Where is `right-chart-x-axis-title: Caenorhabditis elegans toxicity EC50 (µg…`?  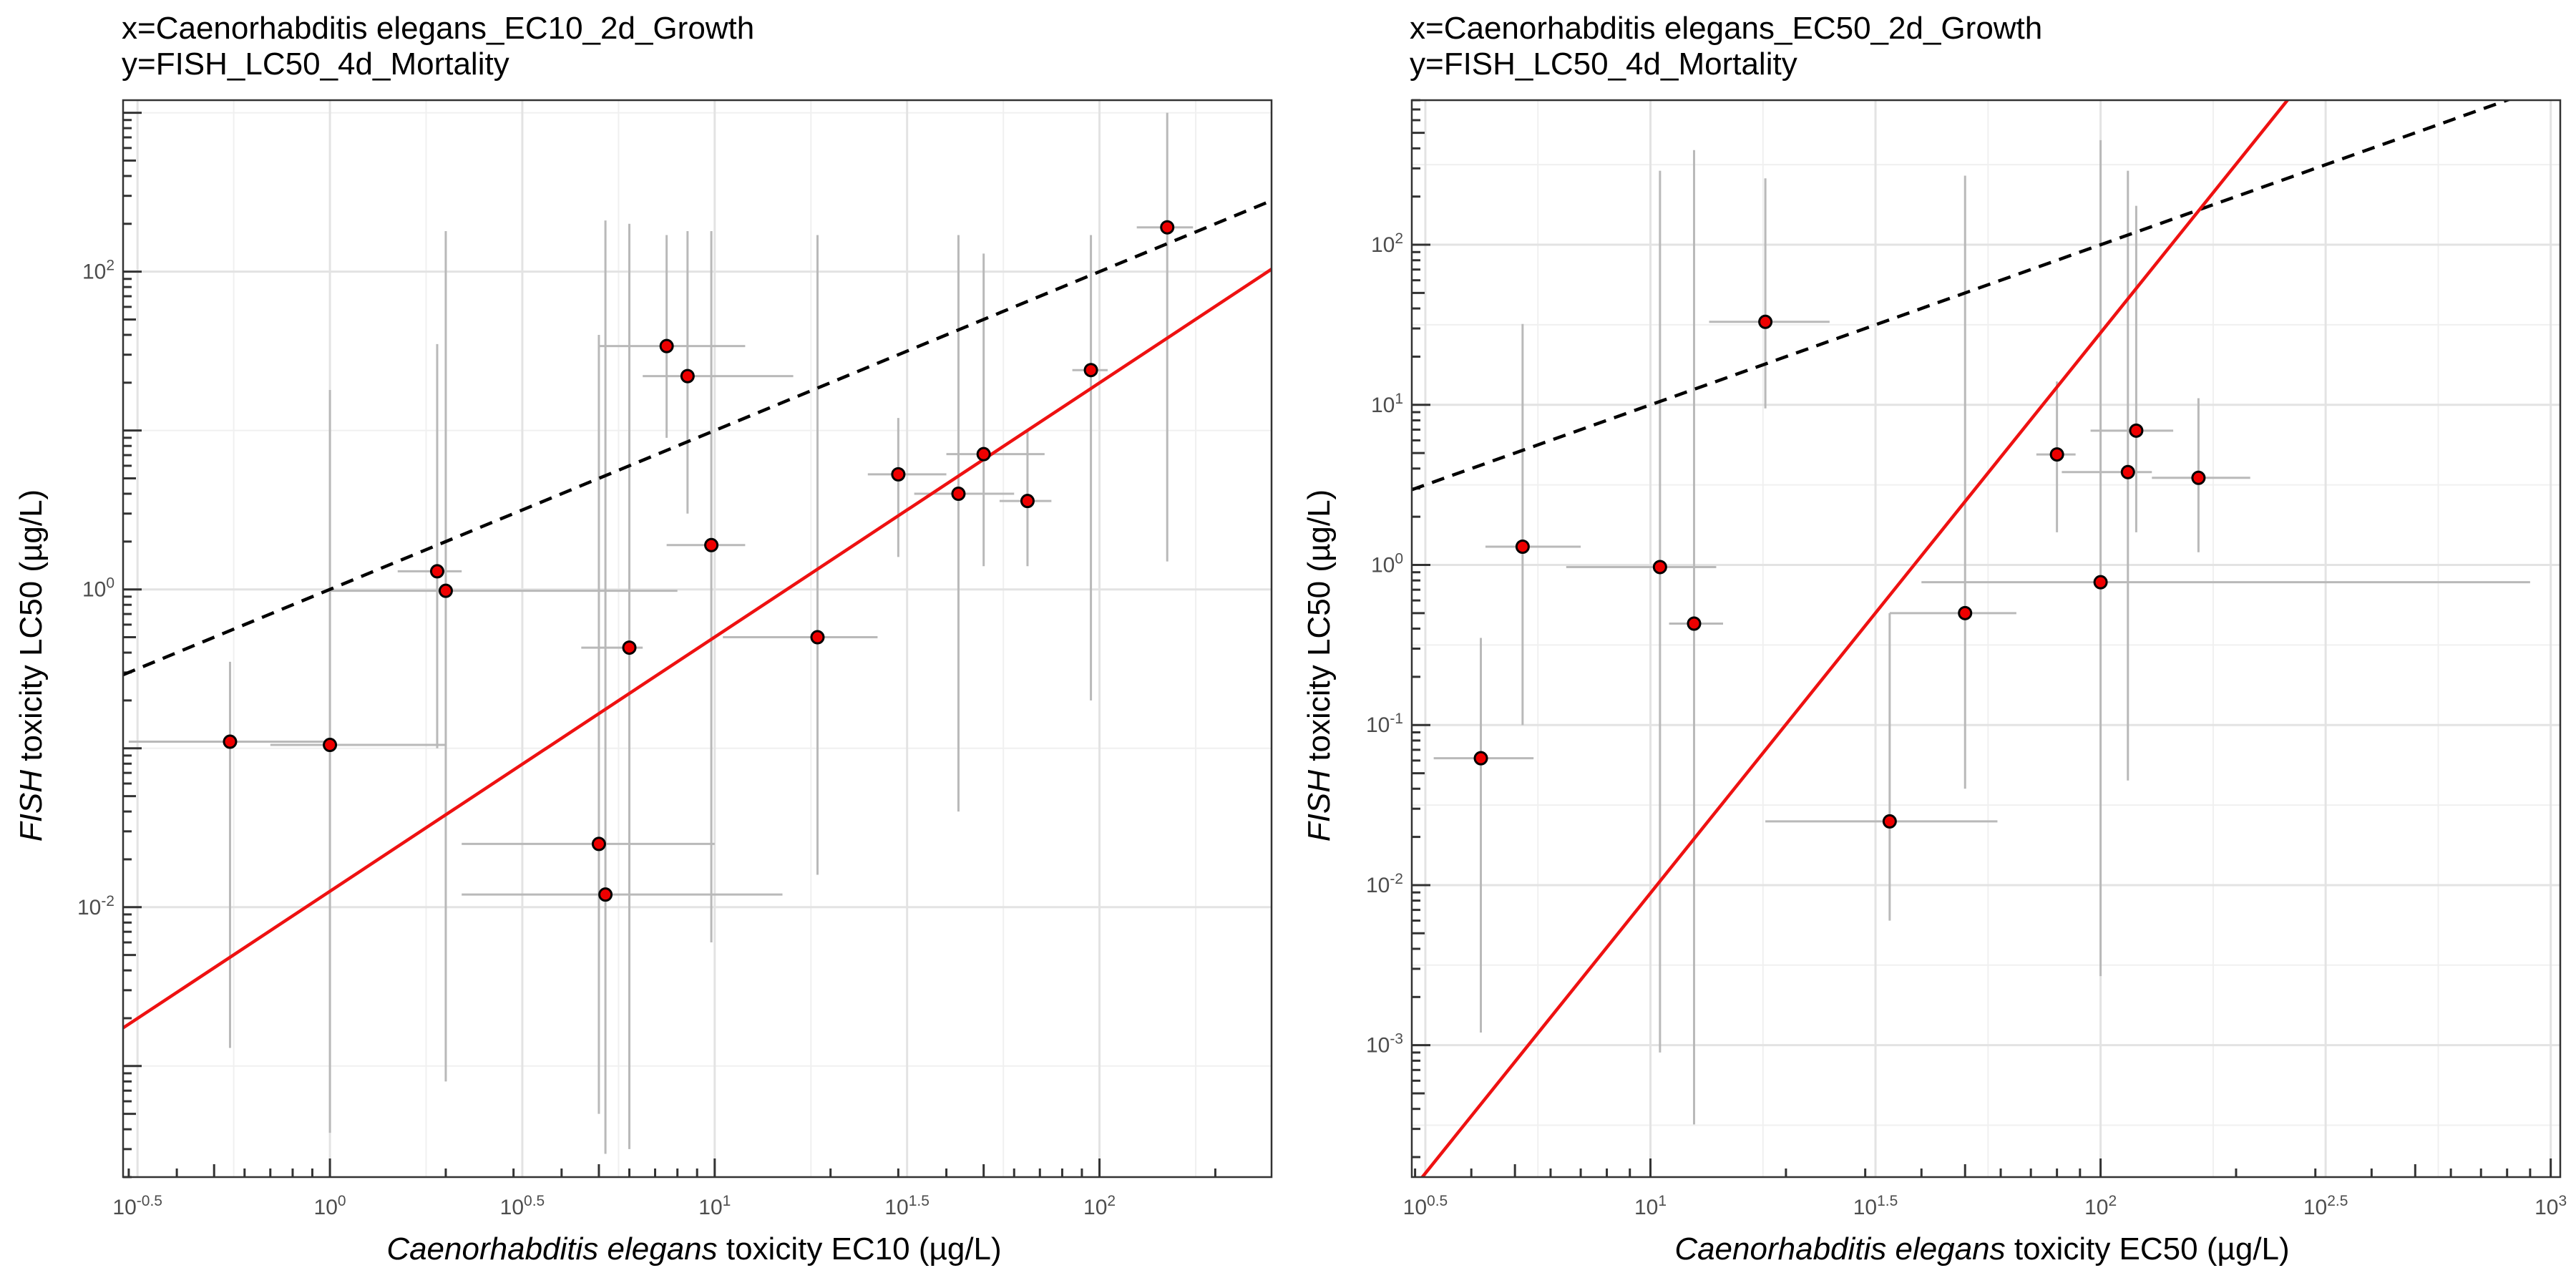
right-chart-x-axis-title: Caenorhabditis elegans toxicity EC50 (µg… is located at coordinates (1981, 1249).